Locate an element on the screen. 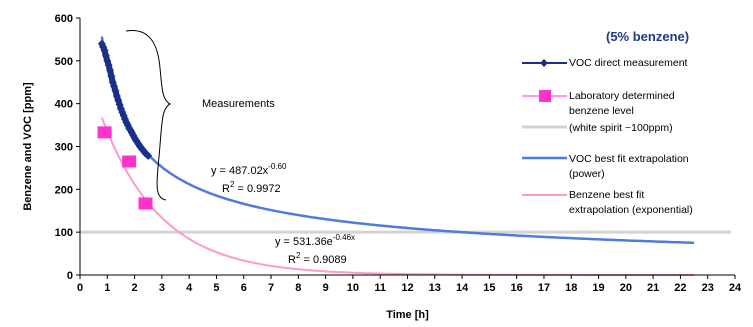  measurements-label: Measurements is located at coordinates (238, 104).